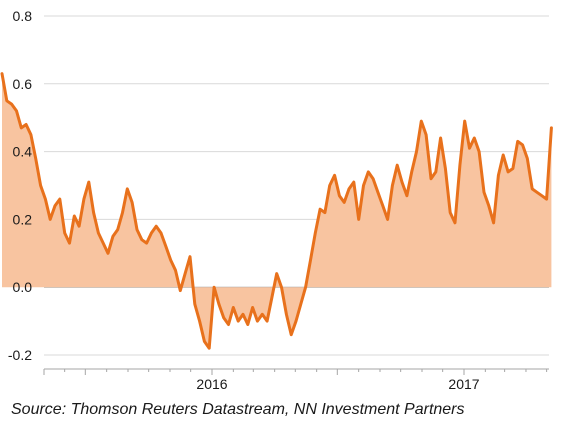 This screenshot has width=572, height=437. What do you see at coordinates (23, 84) in the screenshot?
I see `y-tick-label: 0.6` at bounding box center [23, 84].